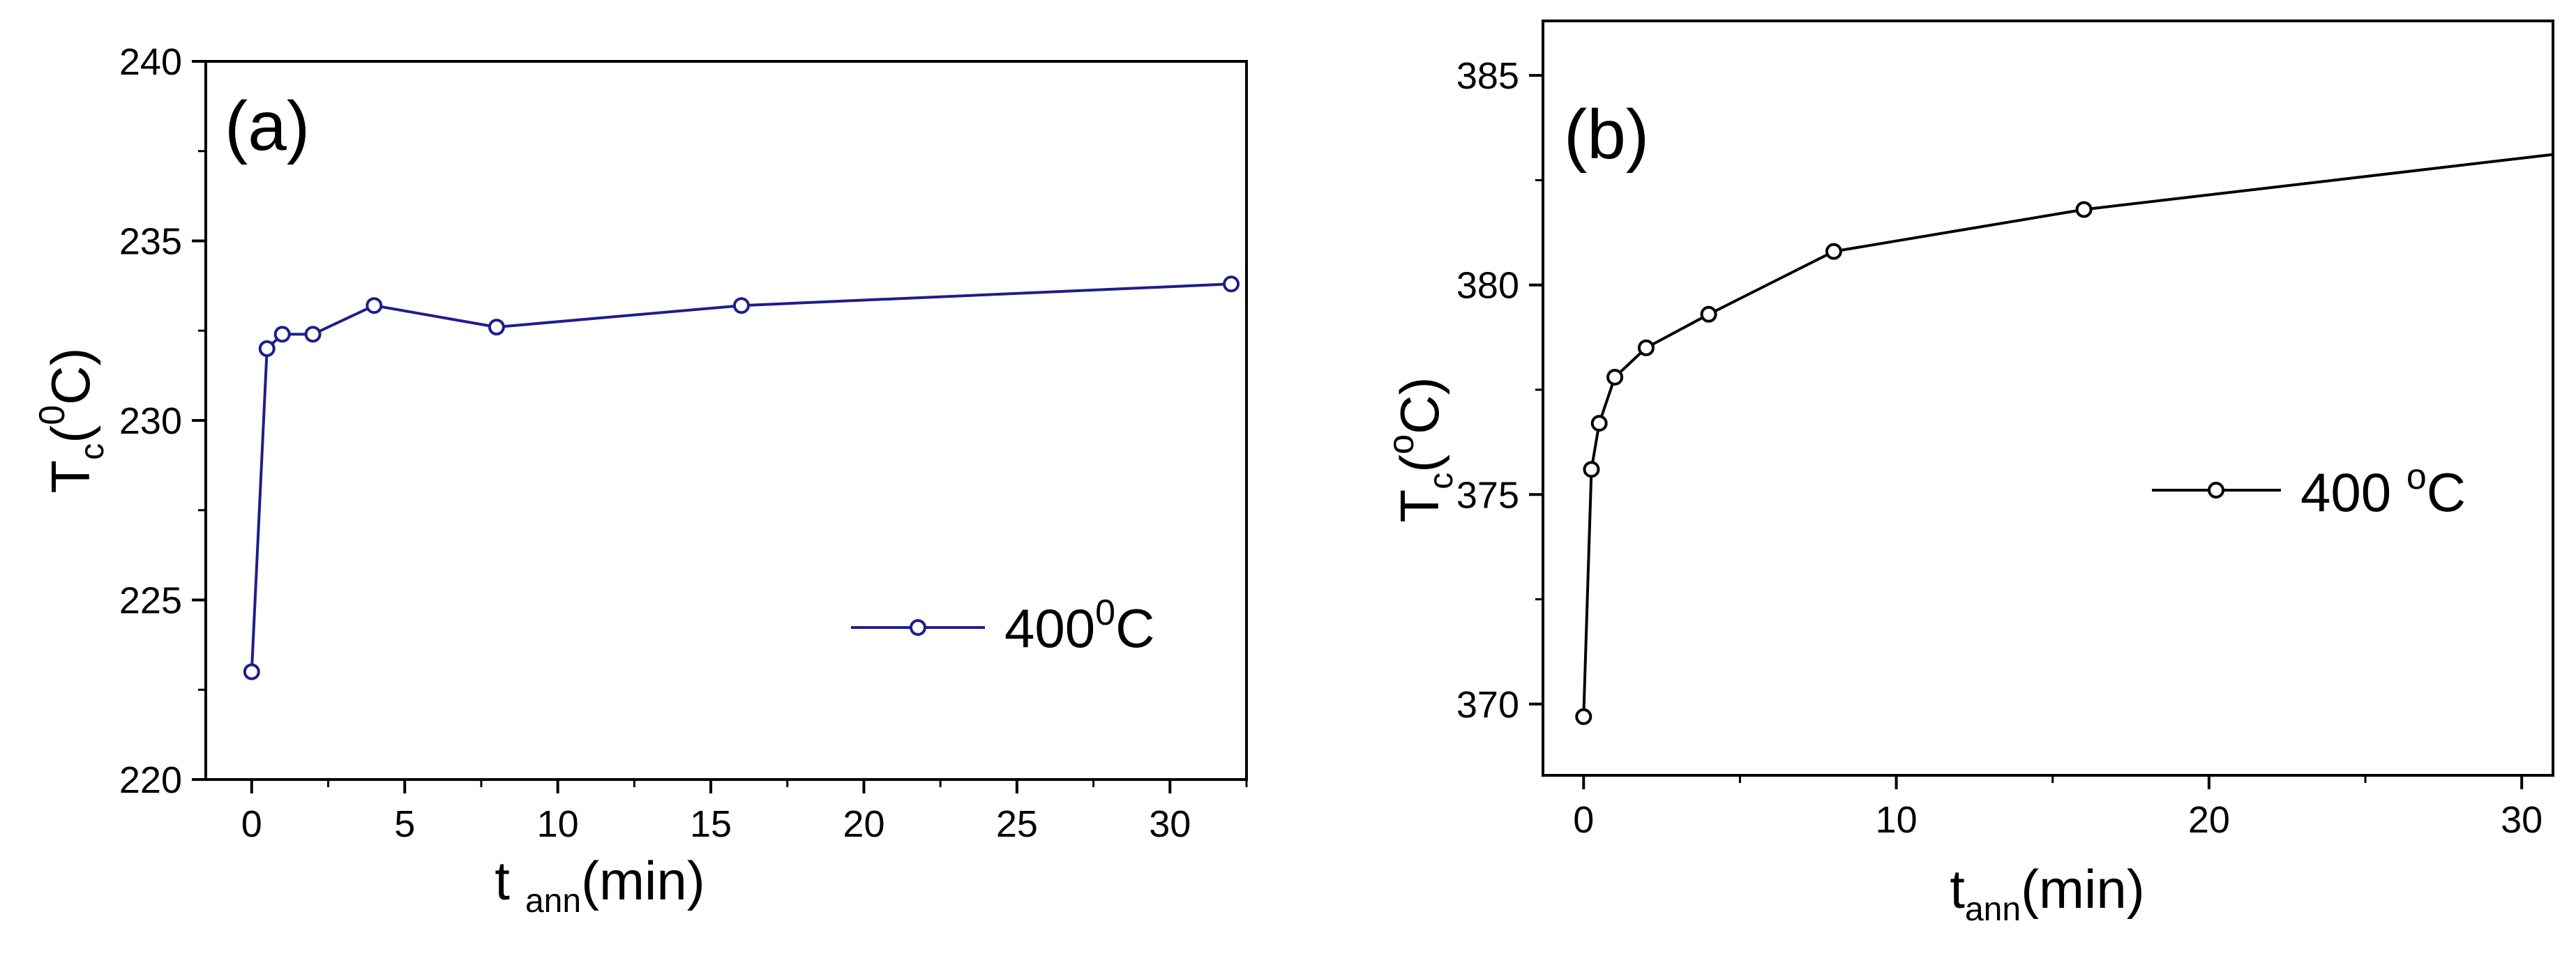 This screenshot has width=2576, height=958. I want to click on panel-a-ylabel-sup: 0, so click(52, 415).